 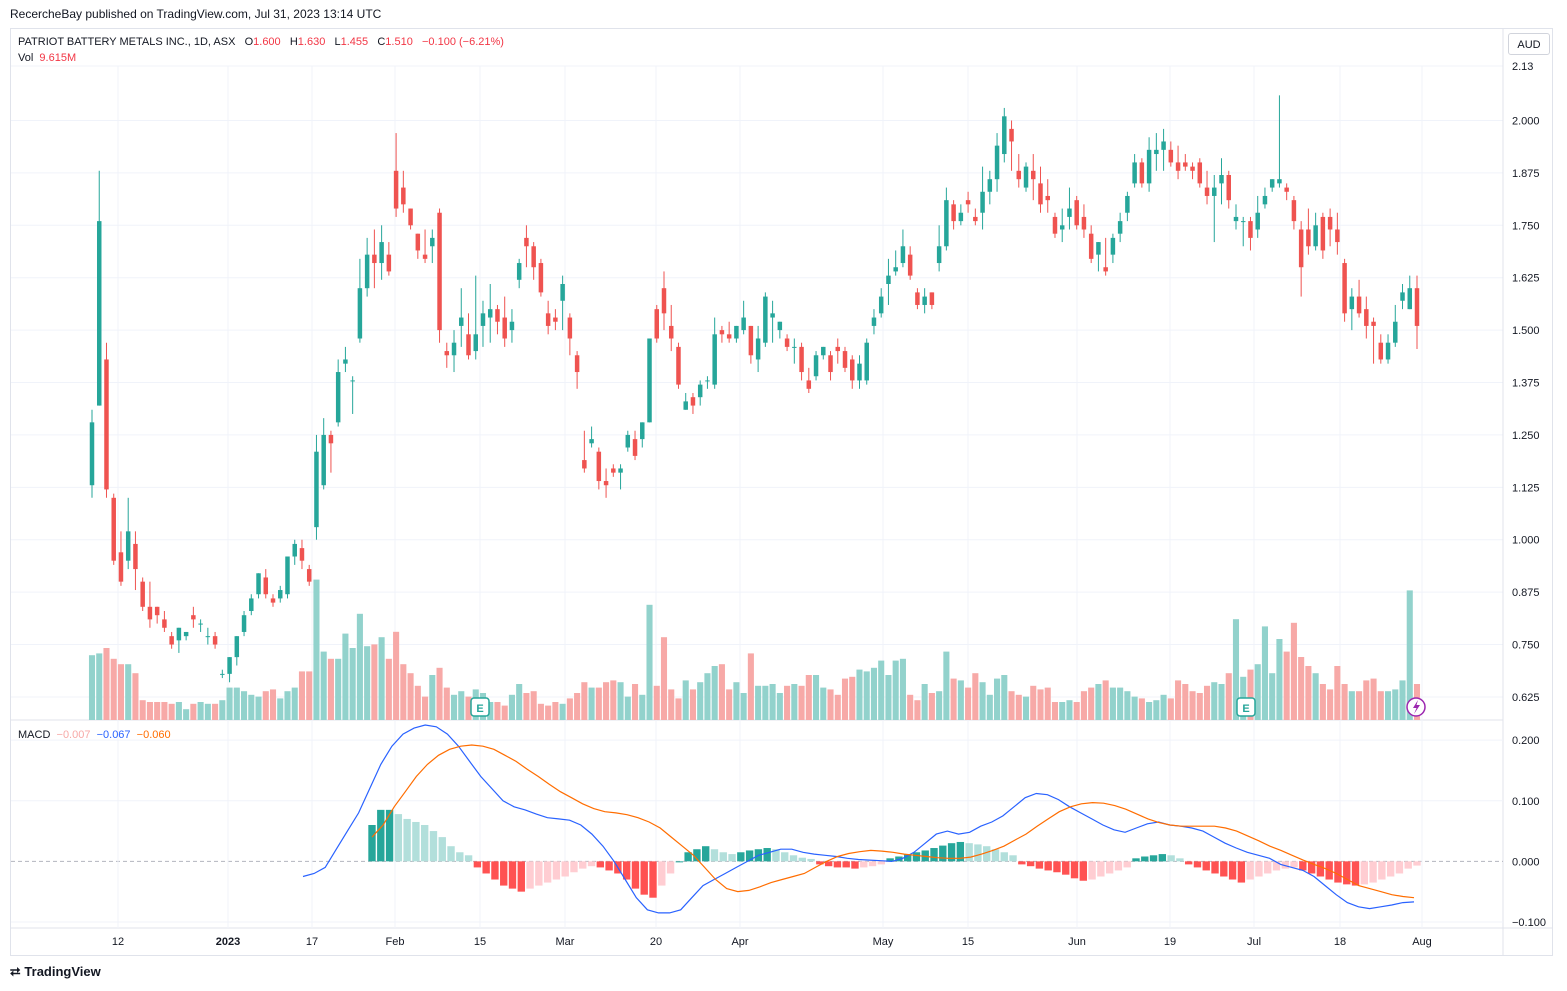 I want to click on price-tick-label: 2.13, so click(x=1522, y=67).